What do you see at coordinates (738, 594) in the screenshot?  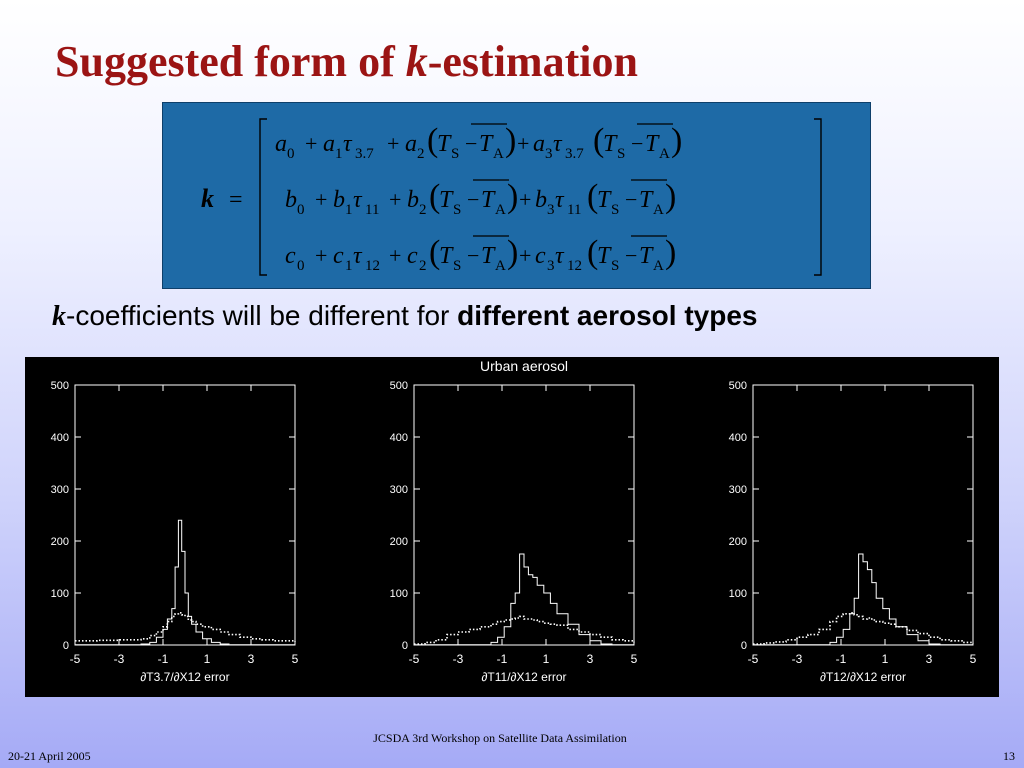 I see `y-tick-label: 100` at bounding box center [738, 594].